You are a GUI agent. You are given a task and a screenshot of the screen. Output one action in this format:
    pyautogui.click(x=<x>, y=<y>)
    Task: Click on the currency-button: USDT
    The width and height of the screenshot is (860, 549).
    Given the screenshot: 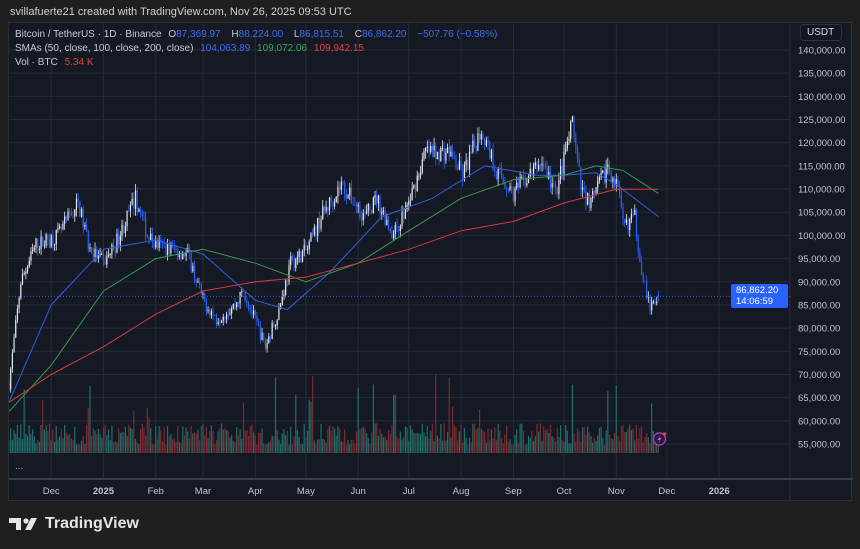 What is the action you would take?
    pyautogui.click(x=821, y=32)
    